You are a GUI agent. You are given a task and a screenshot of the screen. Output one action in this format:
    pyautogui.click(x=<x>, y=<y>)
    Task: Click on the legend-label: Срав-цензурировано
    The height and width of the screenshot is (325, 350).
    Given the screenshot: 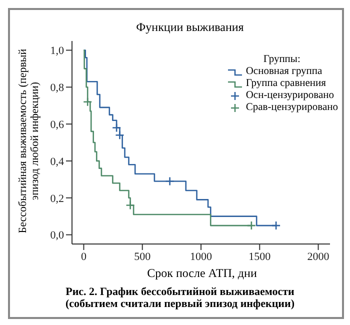 What is the action you would take?
    pyautogui.click(x=292, y=108)
    